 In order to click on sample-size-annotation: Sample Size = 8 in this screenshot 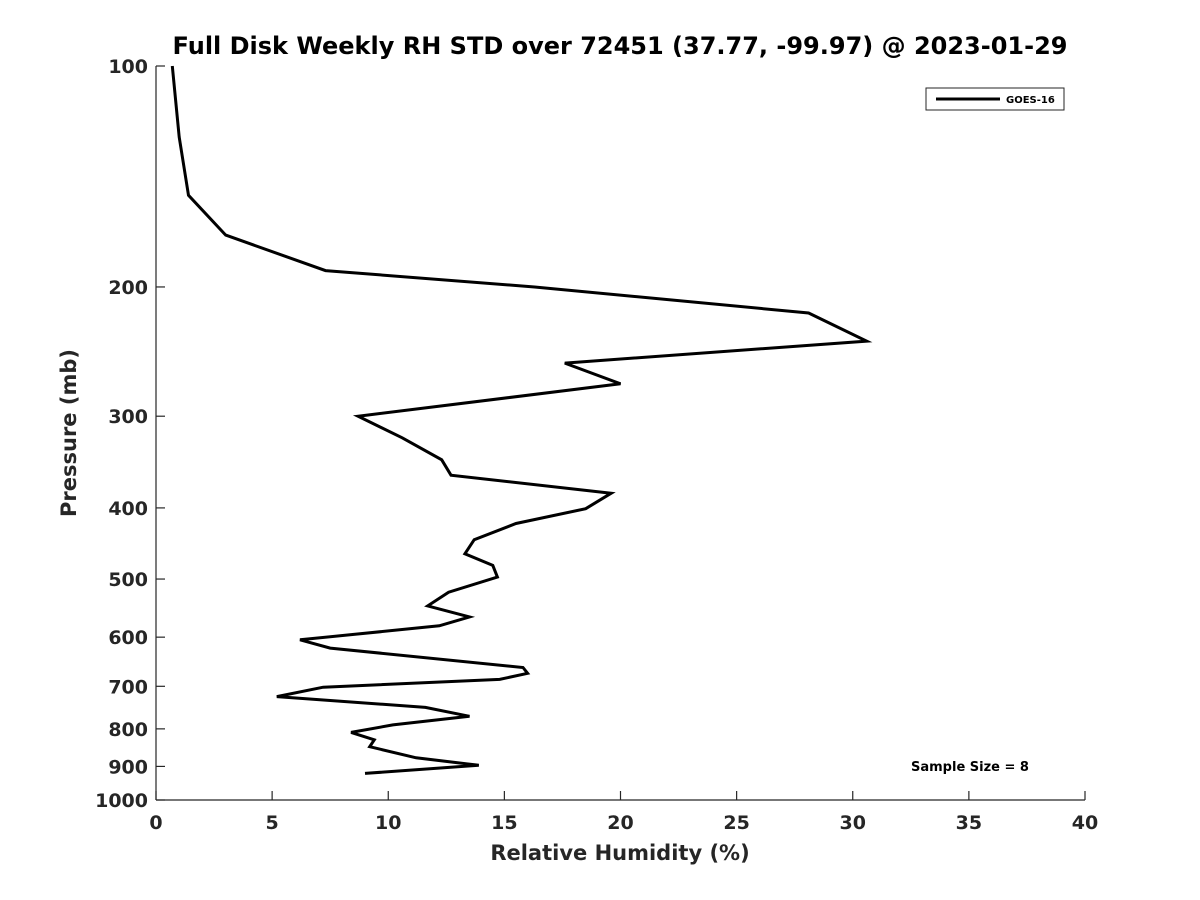, I will do `click(970, 767)`.